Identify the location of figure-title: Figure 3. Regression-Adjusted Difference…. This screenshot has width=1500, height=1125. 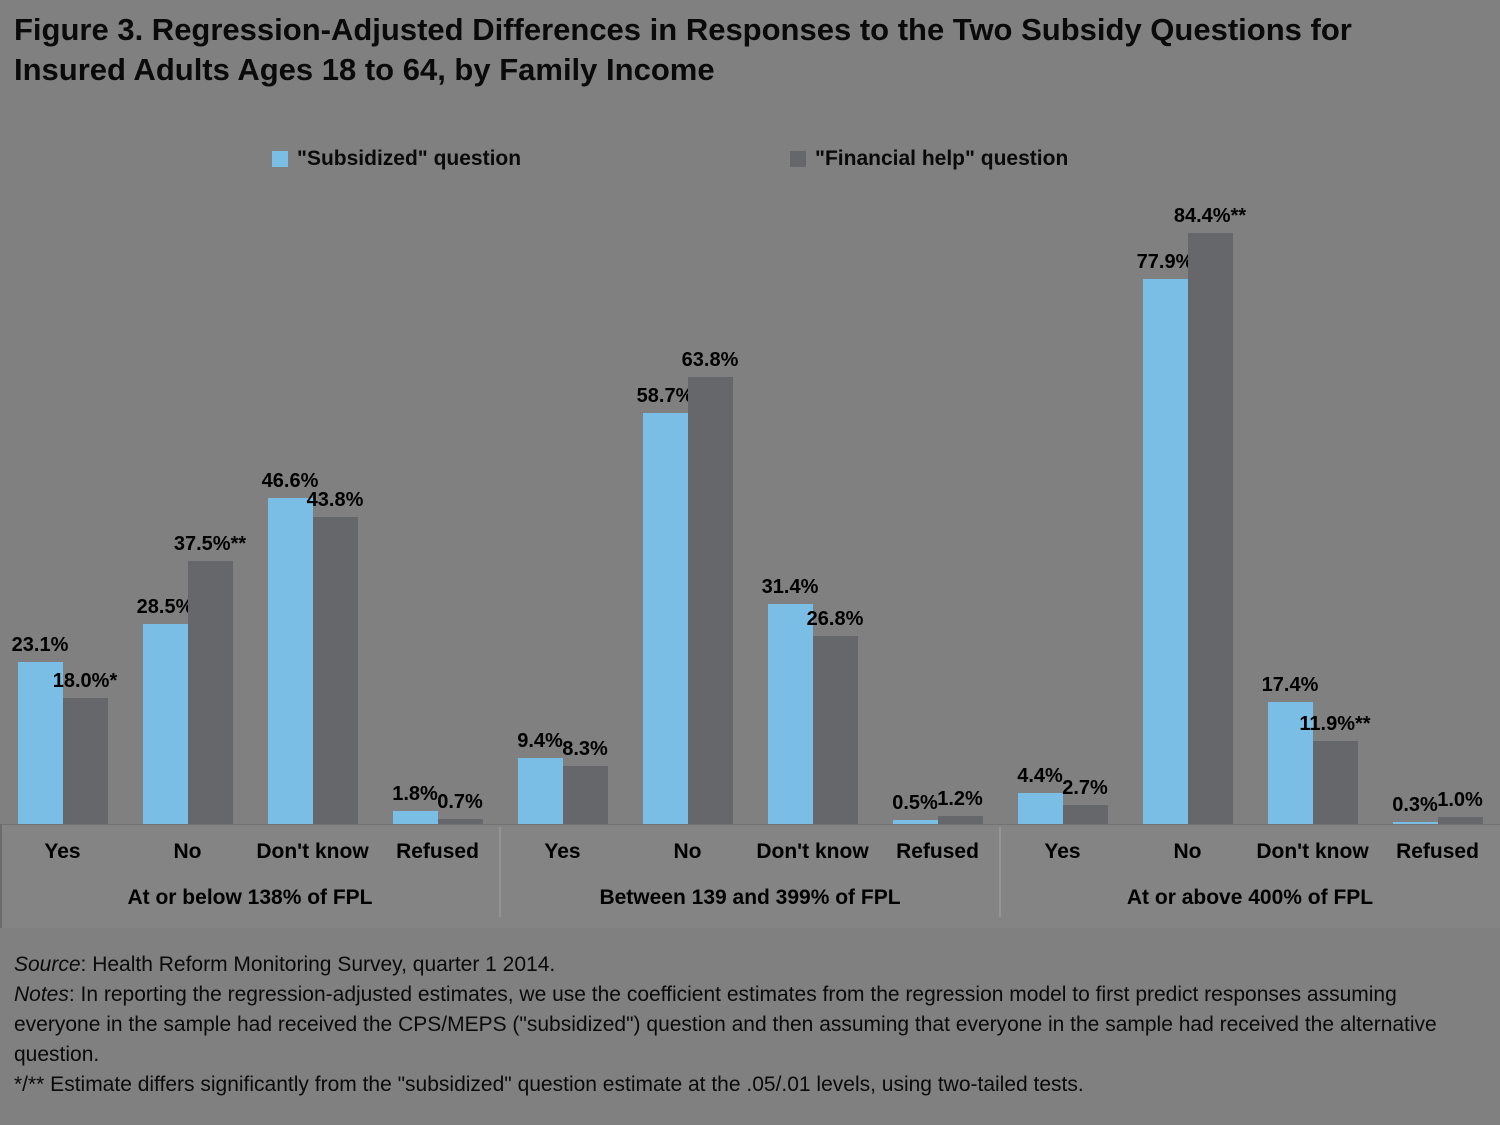
(683, 50).